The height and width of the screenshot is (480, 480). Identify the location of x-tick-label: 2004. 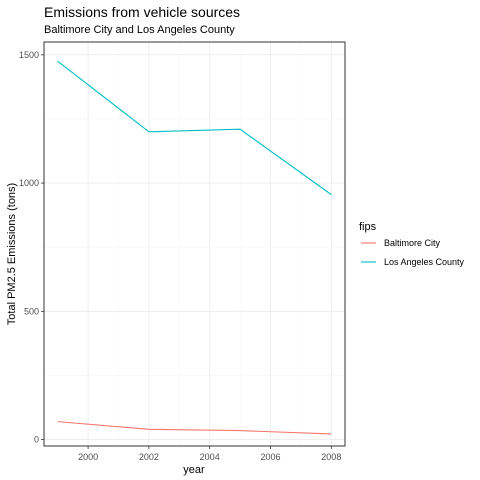
(210, 457).